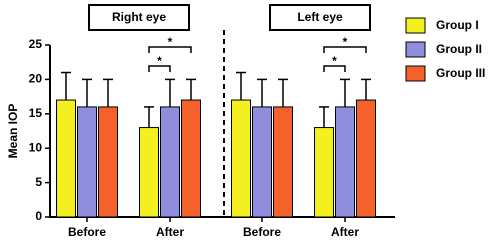  Describe the element at coordinates (36, 79) in the screenshot. I see `y-tick-label: 20` at that location.